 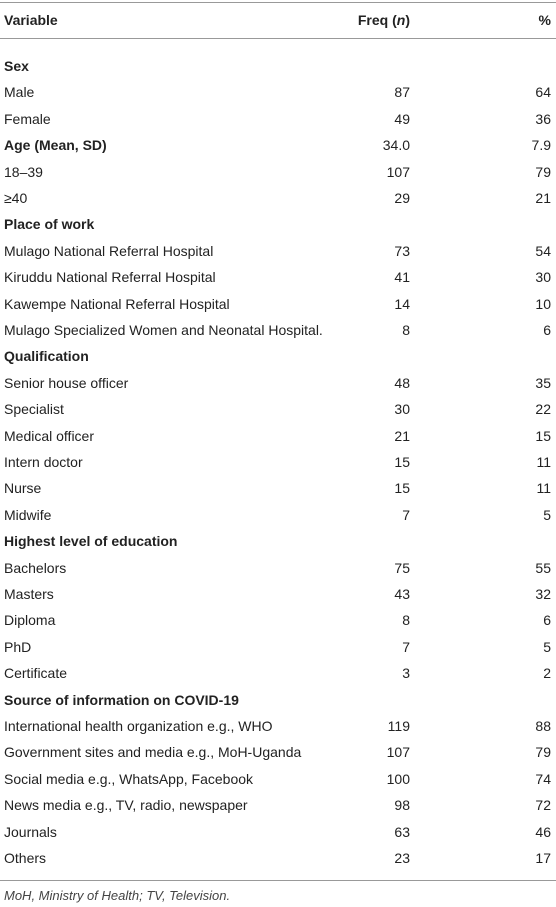 What do you see at coordinates (126, 805) in the screenshot?
I see `cell-variable: News media e.g., TV, radio, newspaper` at bounding box center [126, 805].